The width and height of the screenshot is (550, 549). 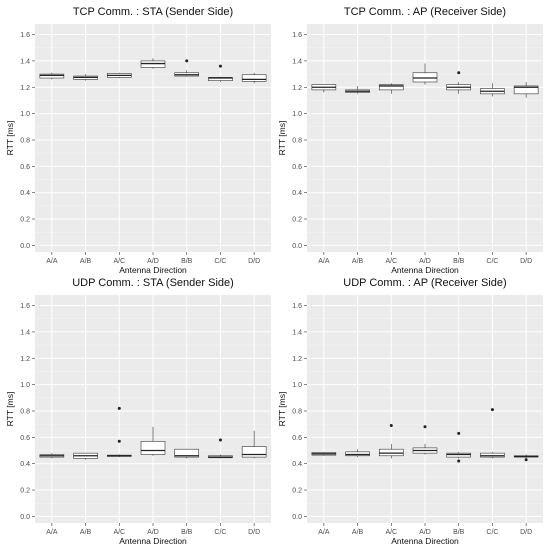 I want to click on panel-2-x-tick-label: A/C, so click(x=391, y=261).